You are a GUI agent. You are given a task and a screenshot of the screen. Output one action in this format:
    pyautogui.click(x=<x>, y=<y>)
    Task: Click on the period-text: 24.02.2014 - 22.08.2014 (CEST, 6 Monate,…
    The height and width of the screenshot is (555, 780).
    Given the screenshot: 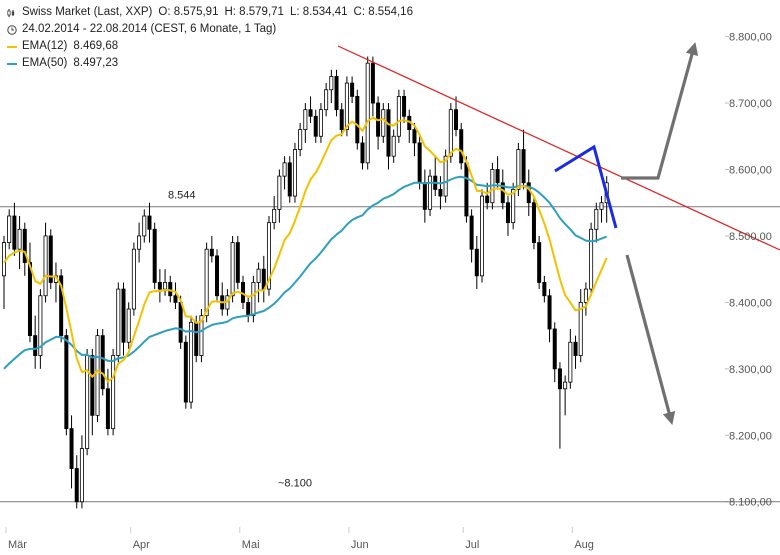 What is the action you would take?
    pyautogui.click(x=149, y=29)
    